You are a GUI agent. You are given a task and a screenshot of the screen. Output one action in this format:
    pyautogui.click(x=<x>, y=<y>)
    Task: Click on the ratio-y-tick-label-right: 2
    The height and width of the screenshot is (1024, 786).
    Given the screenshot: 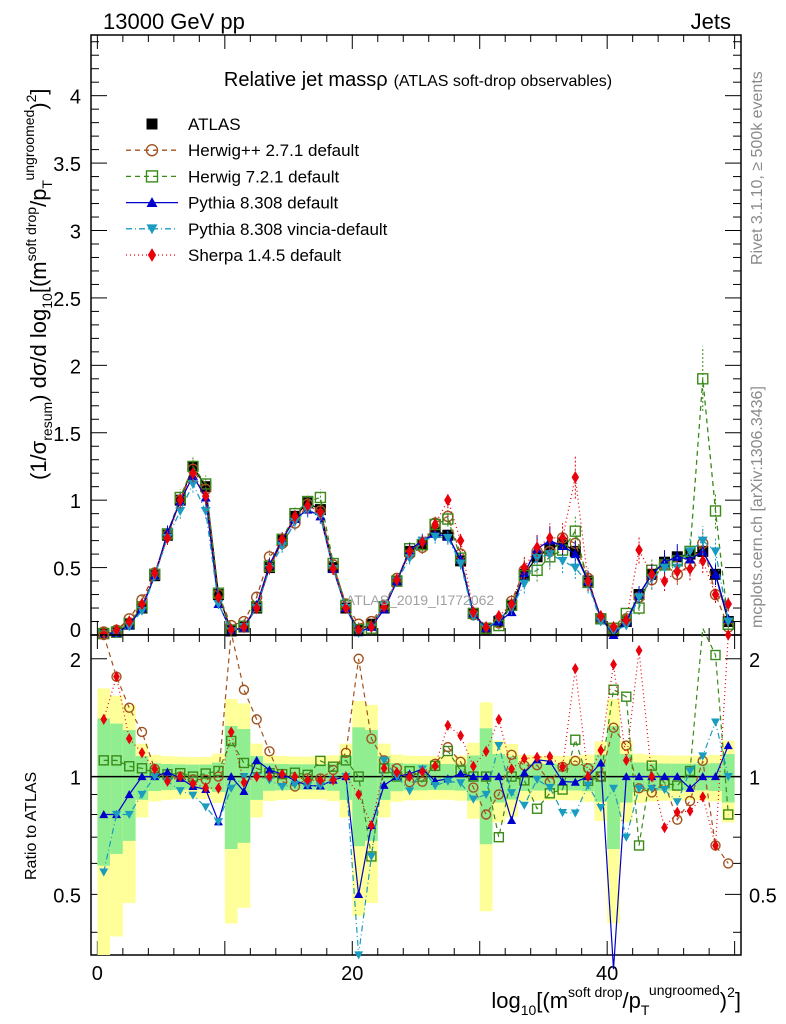 What is the action you would take?
    pyautogui.click(x=754, y=661)
    